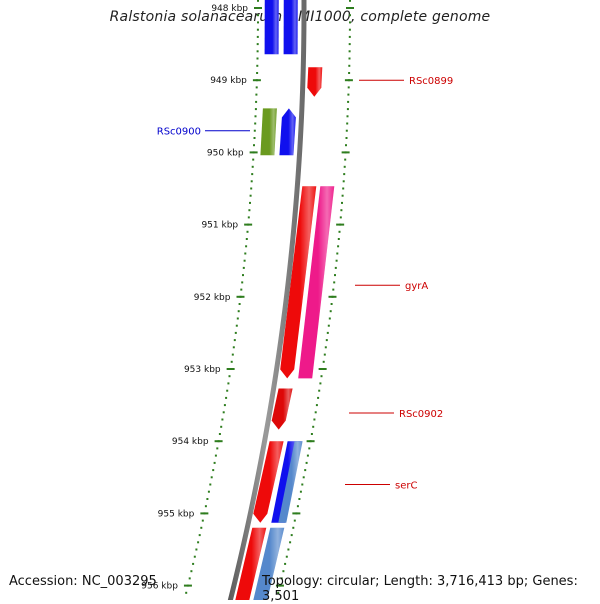  What do you see at coordinates (316, 282) in the screenshot?
I see `gene-g-gyra-b` at bounding box center [316, 282].